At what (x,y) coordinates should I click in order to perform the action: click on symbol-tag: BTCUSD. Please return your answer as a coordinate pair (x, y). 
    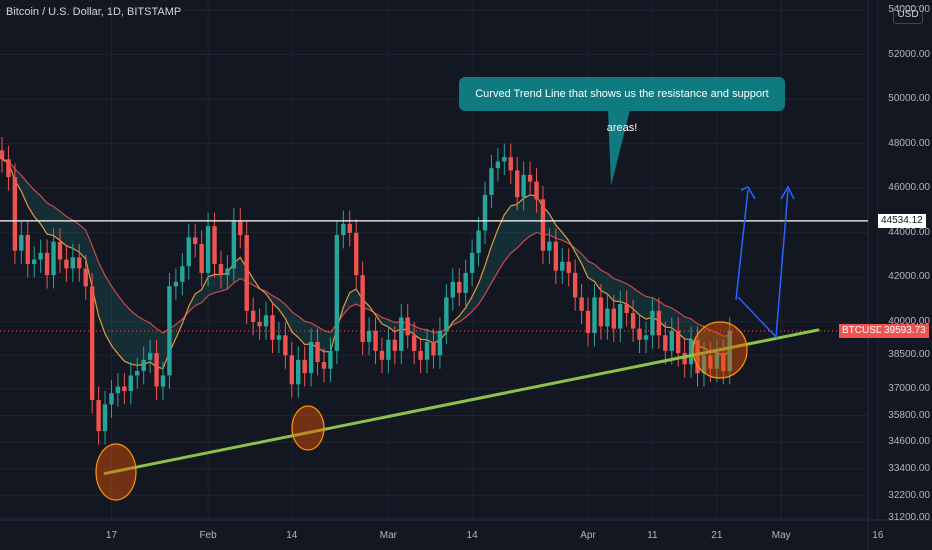
    Looking at the image, I should click on (863, 330).